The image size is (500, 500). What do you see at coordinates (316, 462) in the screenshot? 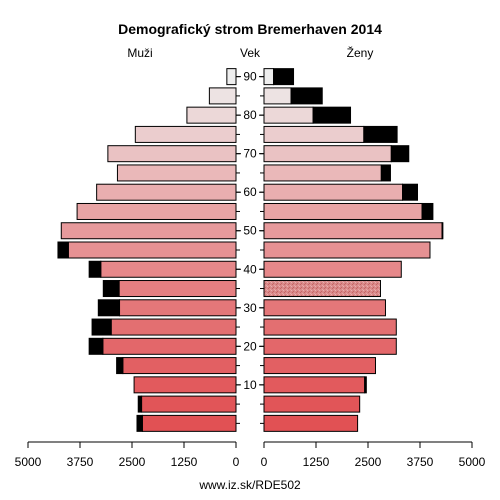
I see `female-x-tick-label: 1250` at bounding box center [316, 462].